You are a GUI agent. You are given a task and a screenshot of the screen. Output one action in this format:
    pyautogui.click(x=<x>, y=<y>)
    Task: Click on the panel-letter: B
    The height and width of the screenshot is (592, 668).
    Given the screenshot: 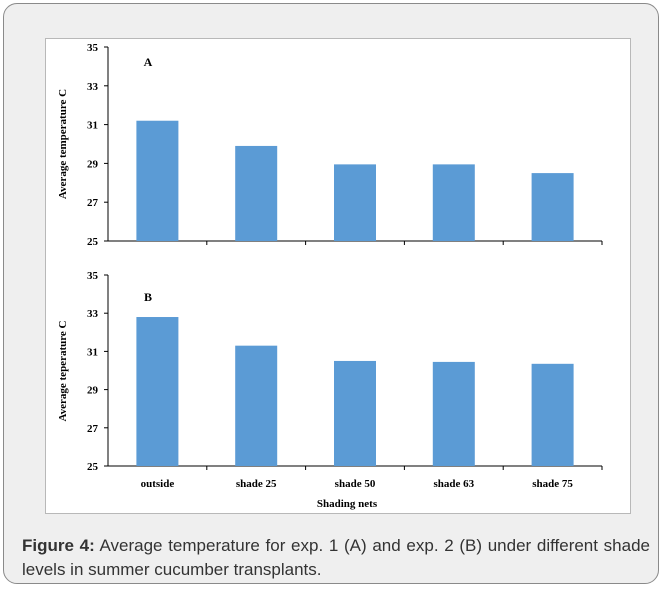 What is the action you would take?
    pyautogui.click(x=148, y=297)
    